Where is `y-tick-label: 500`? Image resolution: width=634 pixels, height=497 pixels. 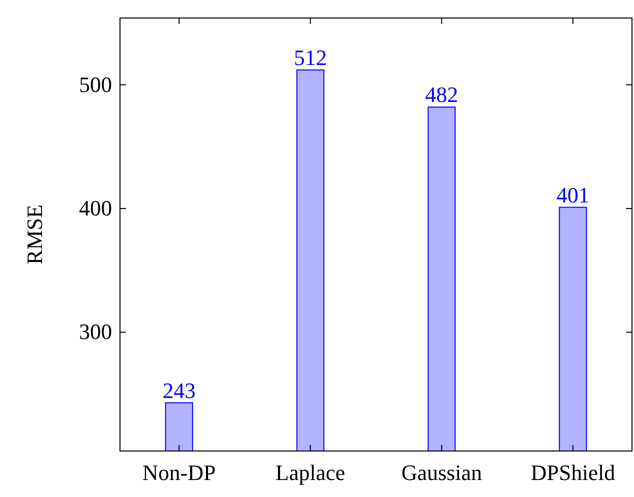
y-tick-label: 500 is located at coordinates (95, 84).